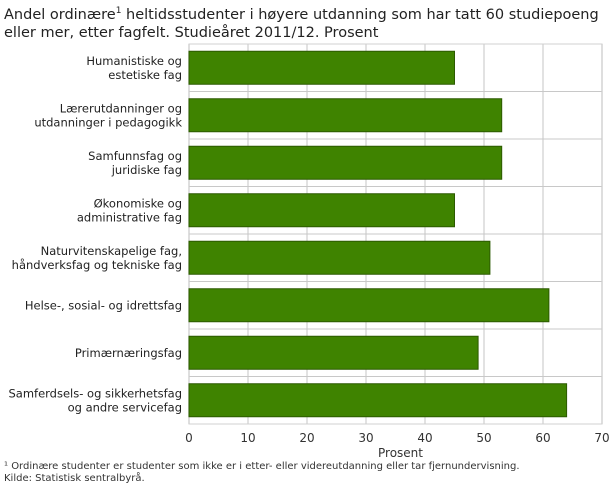  I want to click on category-label: og andre servicefag, so click(125, 407).